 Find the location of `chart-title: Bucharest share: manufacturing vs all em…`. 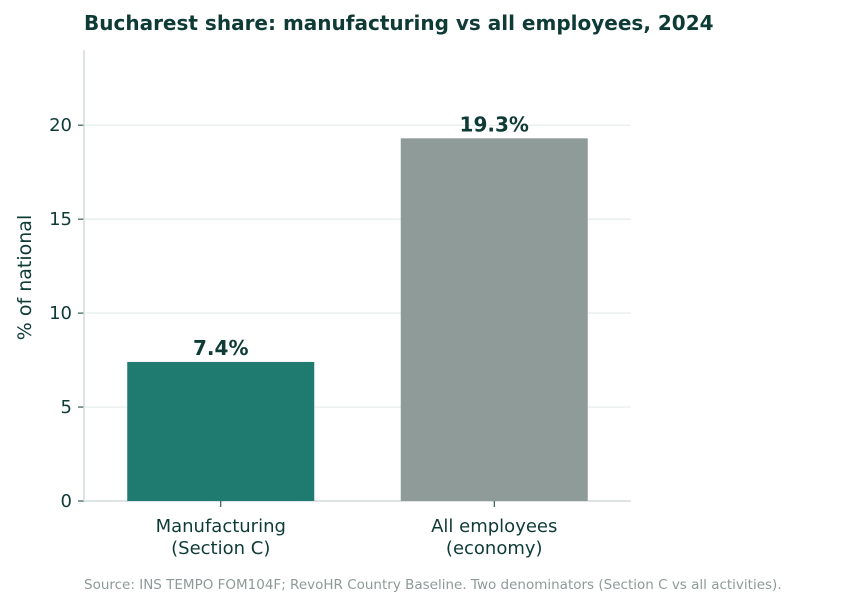

chart-title: Bucharest share: manufacturing vs all em… is located at coordinates (399, 23).